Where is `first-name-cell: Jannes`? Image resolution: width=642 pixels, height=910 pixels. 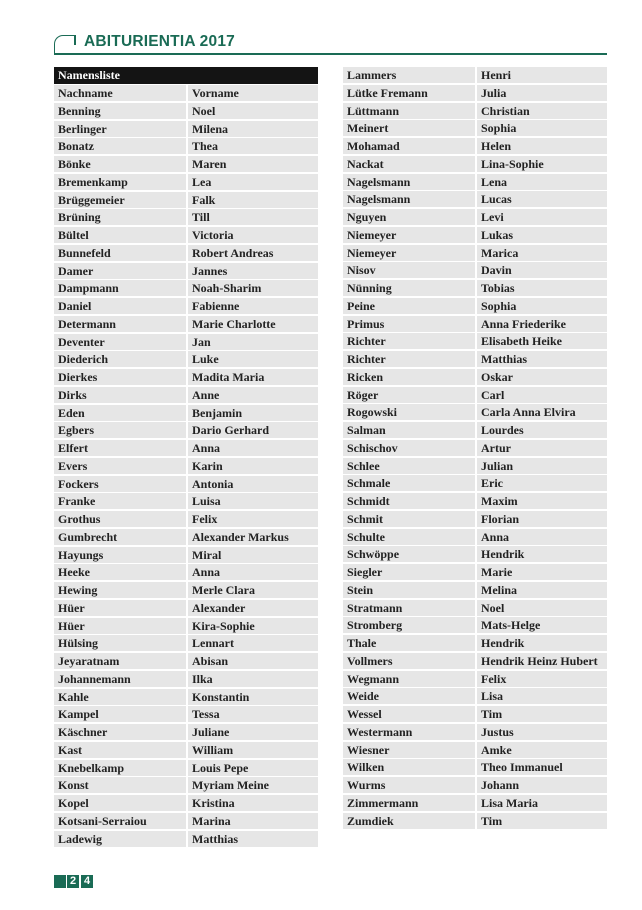 first-name-cell: Jannes is located at coordinates (253, 270).